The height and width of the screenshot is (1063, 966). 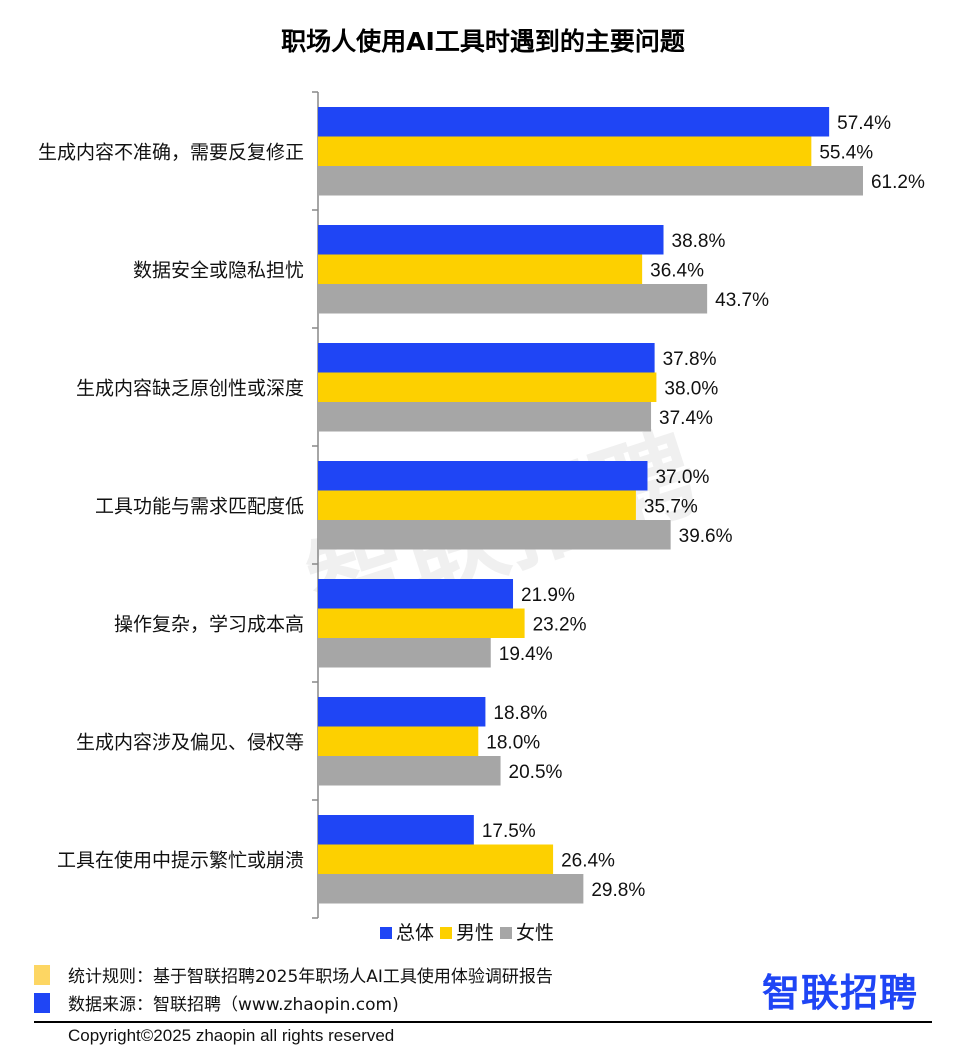 I want to click on data-label: 17.5%, so click(x=509, y=831).